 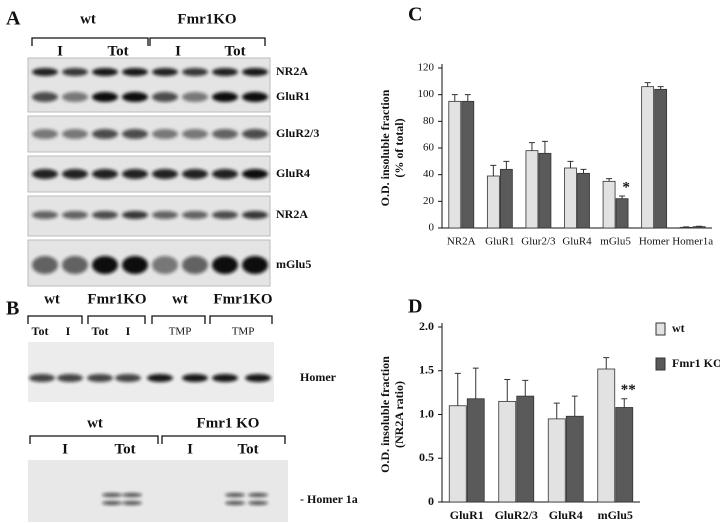 What do you see at coordinates (467, 515) in the screenshot?
I see `x-tick-label: GluR1` at bounding box center [467, 515].